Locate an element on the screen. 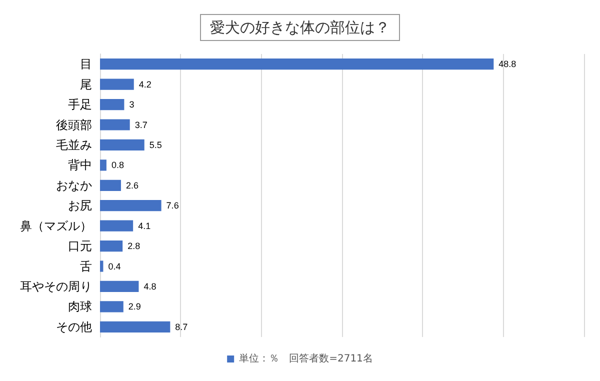 Image resolution: width=600 pixels, height=381 pixels. data-label: 2.6 is located at coordinates (132, 185).